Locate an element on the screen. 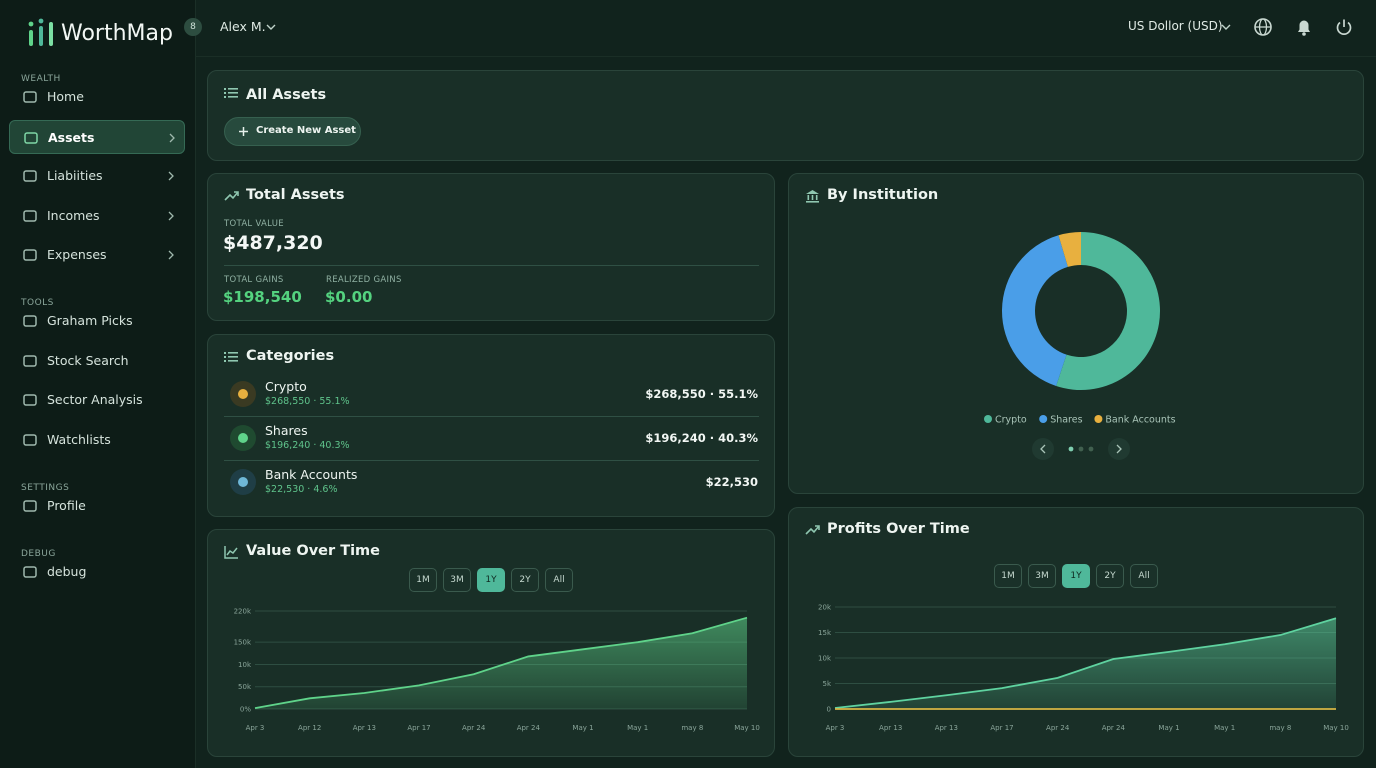  currency-select: US Dollor (USD) is located at coordinates (1175, 26).